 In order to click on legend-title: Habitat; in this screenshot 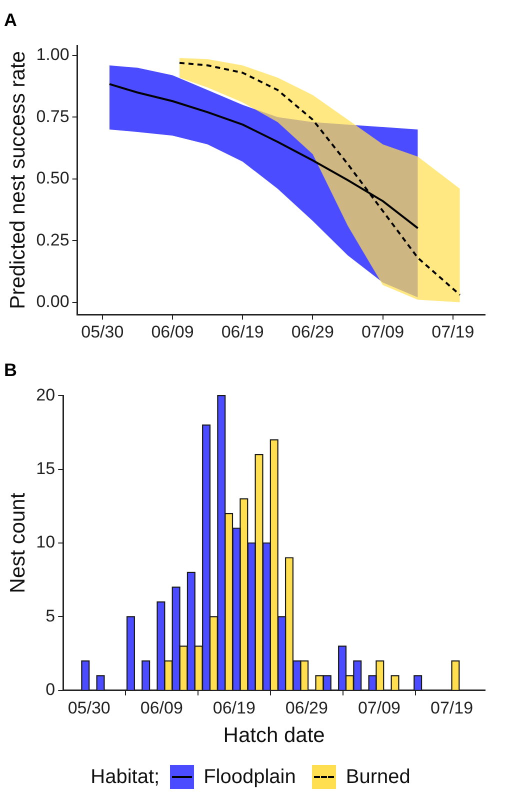, I will do `click(125, 777)`.